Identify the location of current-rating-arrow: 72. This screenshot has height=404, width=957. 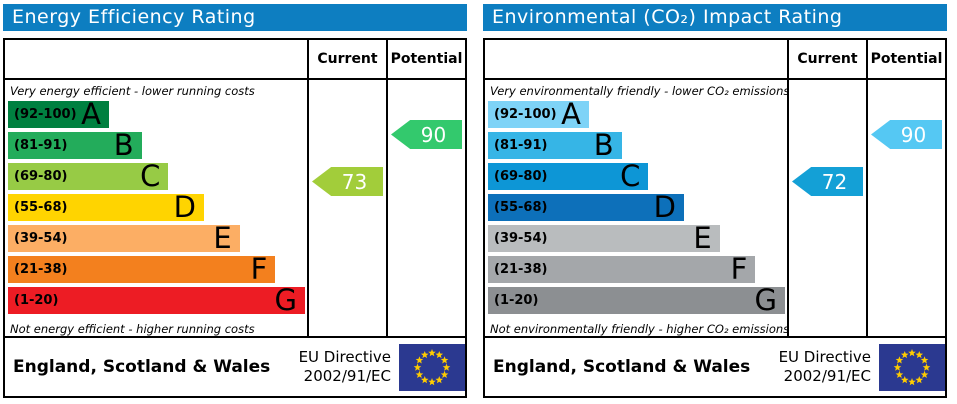
(827, 181).